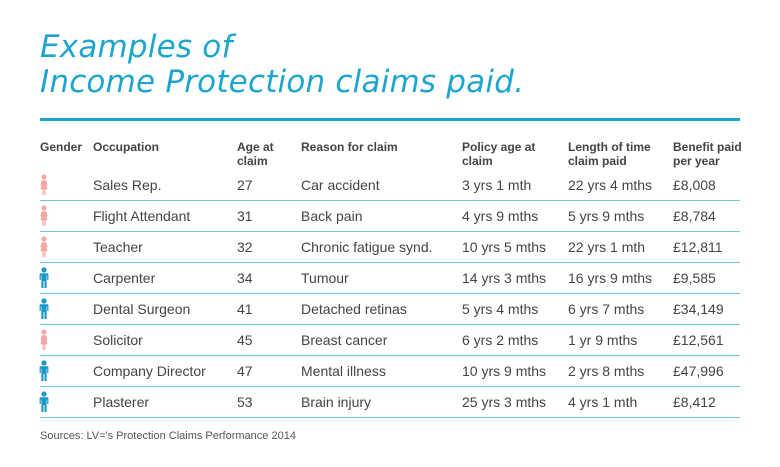  Describe the element at coordinates (694, 185) in the screenshot. I see `cell-benefit: £8,008` at that location.